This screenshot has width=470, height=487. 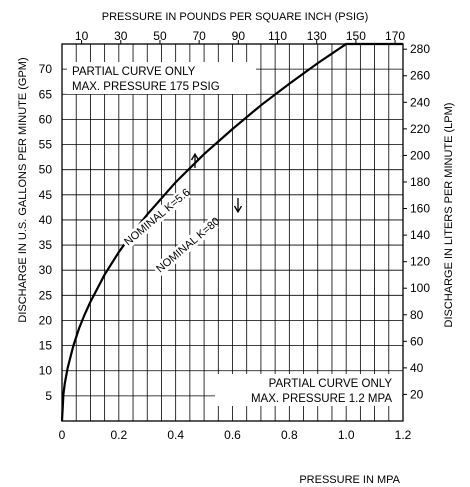 I want to click on y-tick-label-gpm: 40, so click(x=46, y=220).